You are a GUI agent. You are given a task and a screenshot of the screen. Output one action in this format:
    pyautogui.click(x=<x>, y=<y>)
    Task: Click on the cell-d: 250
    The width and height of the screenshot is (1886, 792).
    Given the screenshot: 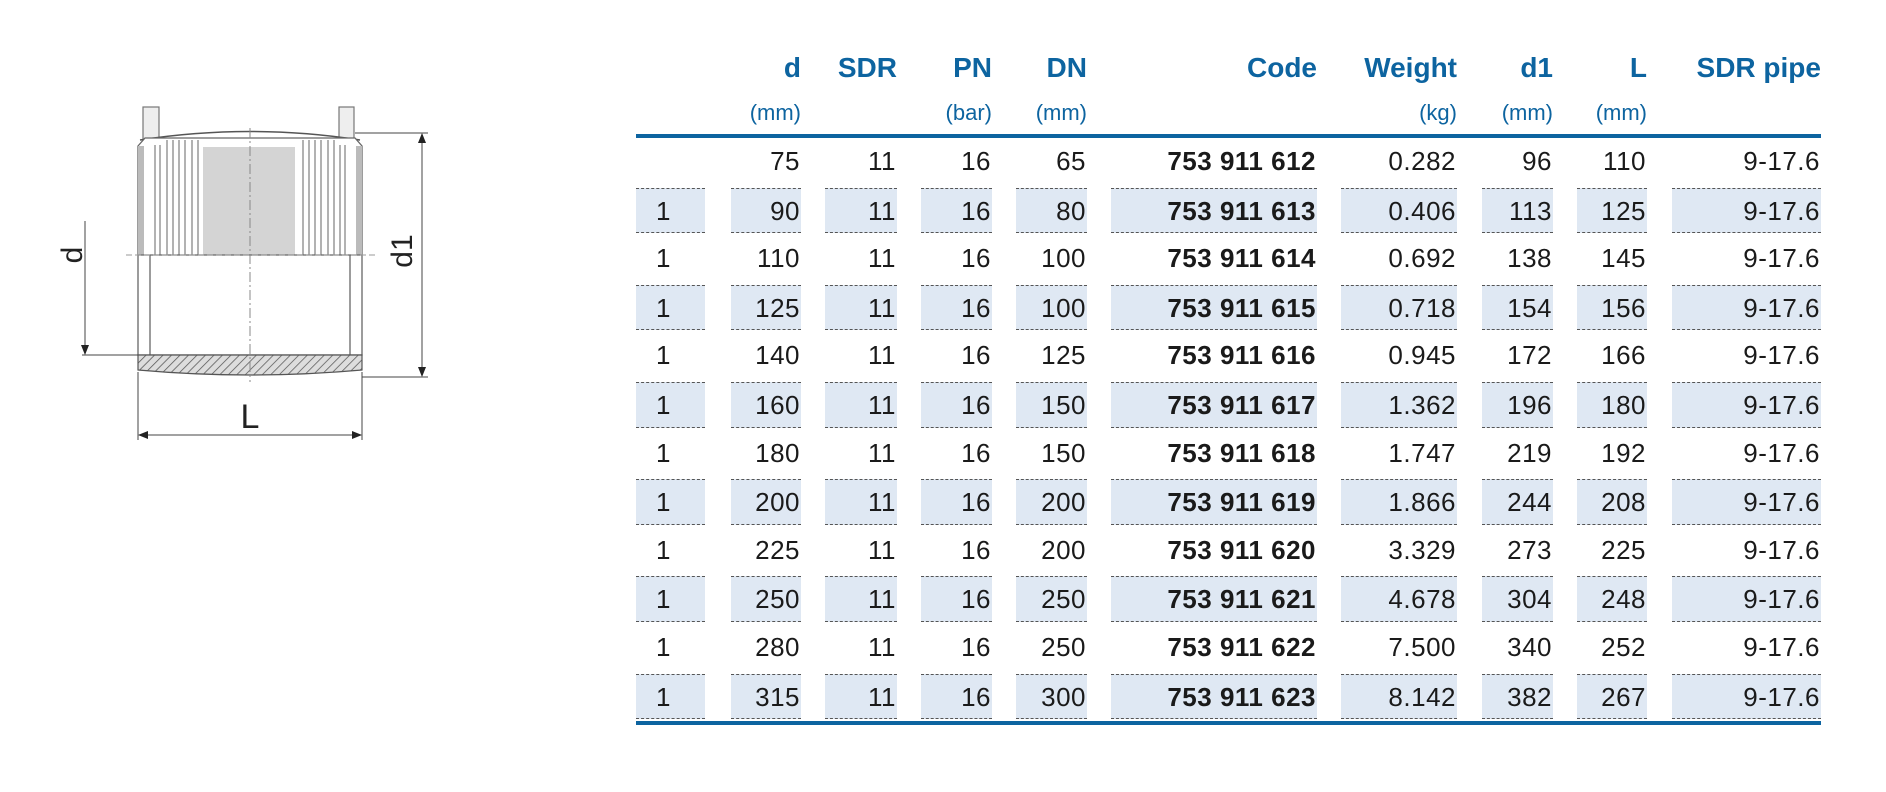 What is the action you would take?
    pyautogui.click(x=766, y=599)
    